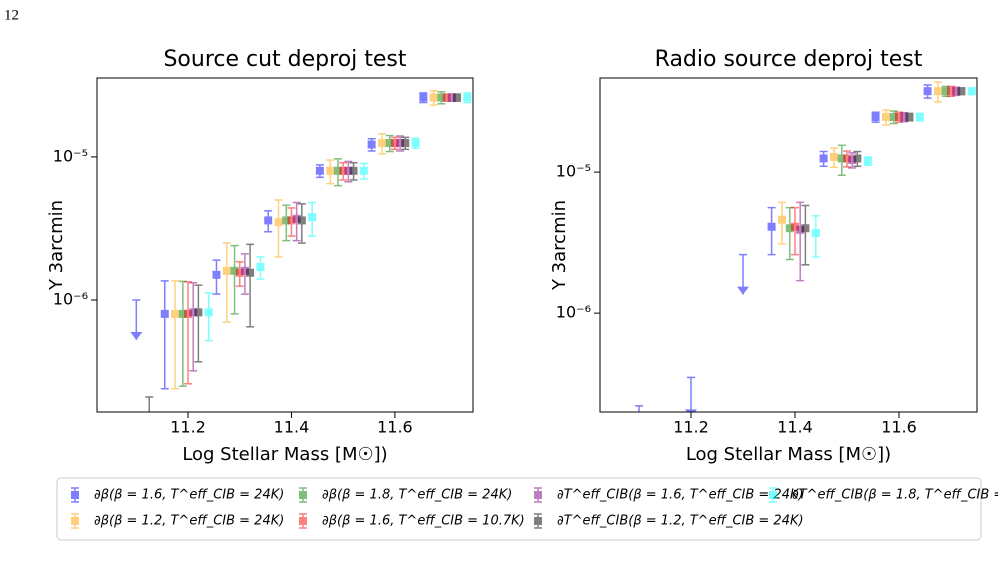 Image resolution: width=998 pixels, height=565 pixels. What do you see at coordinates (743, 274) in the screenshot?
I see `upper-limit` at bounding box center [743, 274].